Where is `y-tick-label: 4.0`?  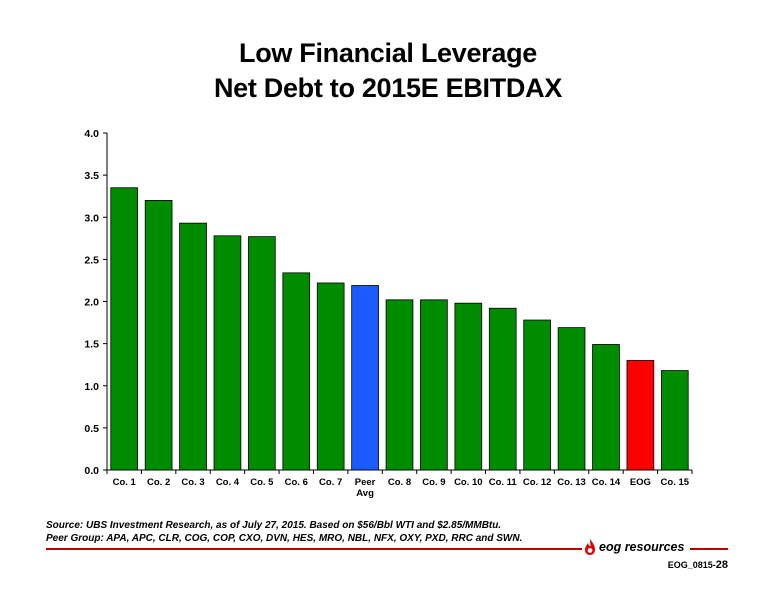
y-tick-label: 4.0 is located at coordinates (91, 134).